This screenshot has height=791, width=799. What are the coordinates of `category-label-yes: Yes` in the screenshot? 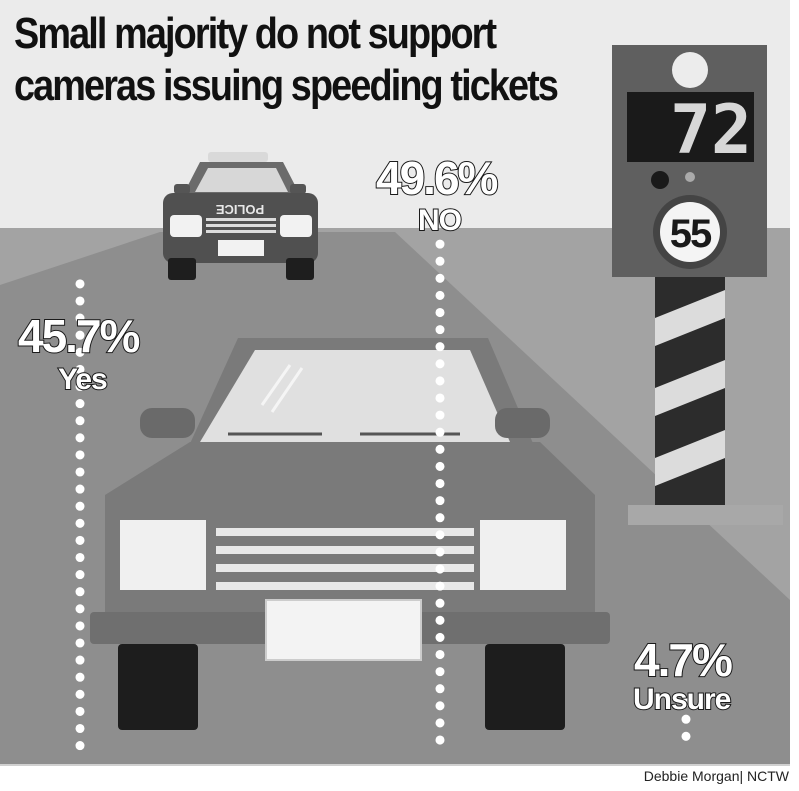 It's located at (83, 379).